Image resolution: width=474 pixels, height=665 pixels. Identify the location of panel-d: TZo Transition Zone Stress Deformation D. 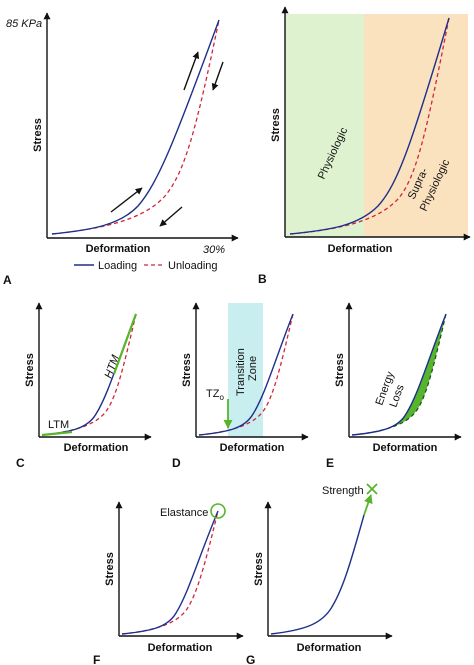
(240, 386).